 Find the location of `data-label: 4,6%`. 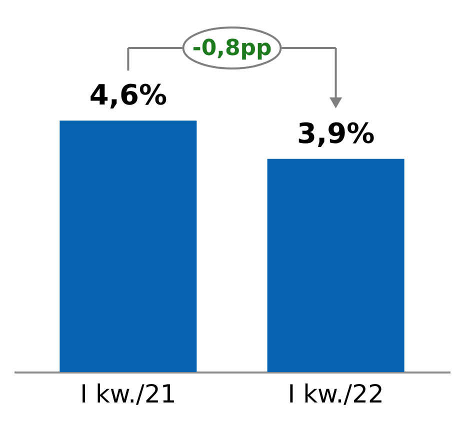

data-label: 4,6% is located at coordinates (128, 95).